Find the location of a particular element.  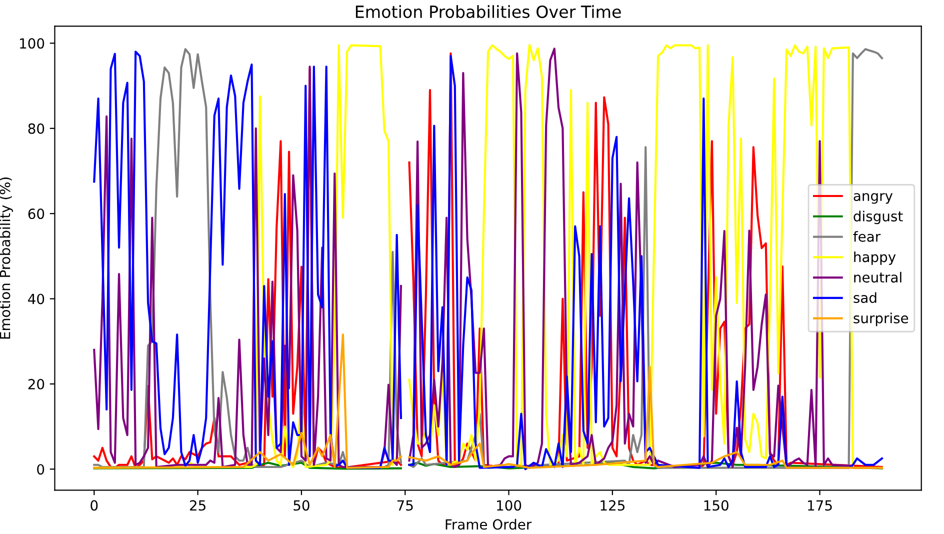

y-tick-label: 60 is located at coordinates (36, 214).